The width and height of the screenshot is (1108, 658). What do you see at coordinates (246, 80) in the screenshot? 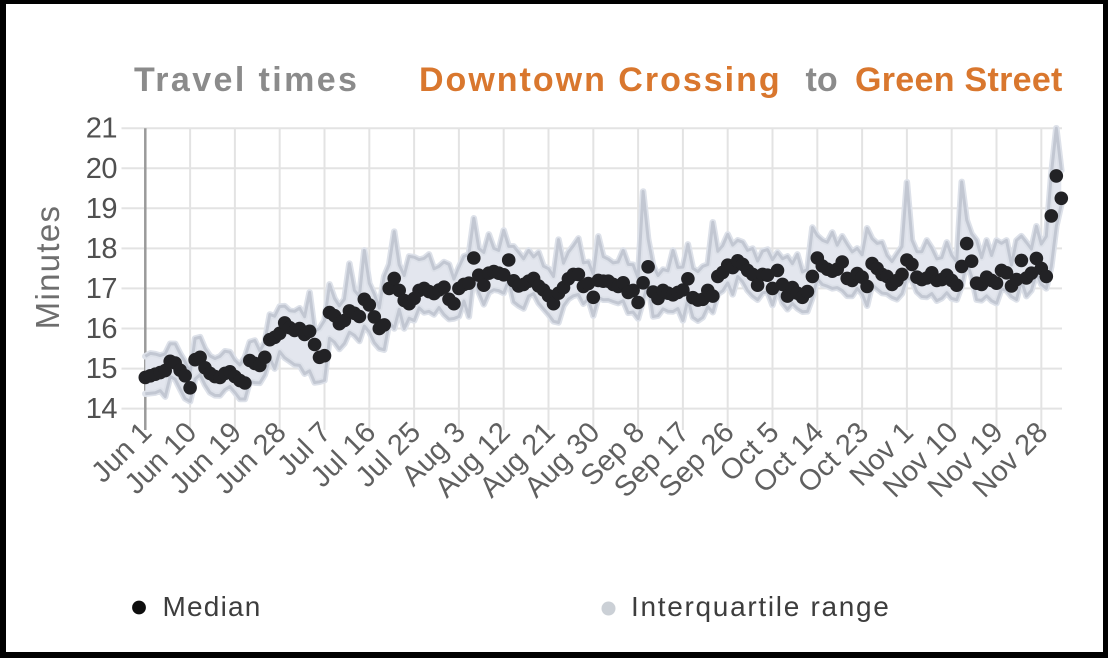
I see `svg-text: Travel times` at bounding box center [246, 80].